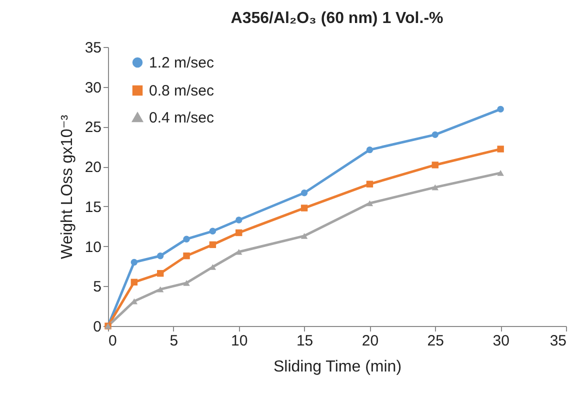 This screenshot has width=579, height=416. Describe the element at coordinates (239, 341) in the screenshot. I see `x-tick-label: 10` at that location.